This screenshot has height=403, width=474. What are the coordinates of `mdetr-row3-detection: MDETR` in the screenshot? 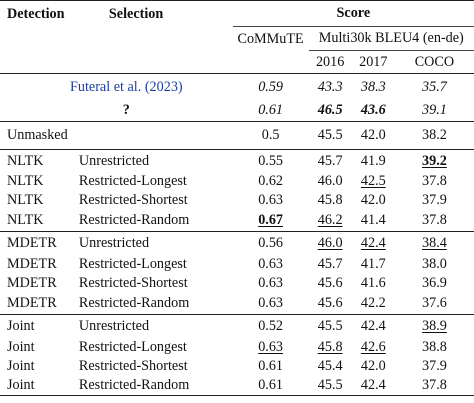 It's located at (32, 282).